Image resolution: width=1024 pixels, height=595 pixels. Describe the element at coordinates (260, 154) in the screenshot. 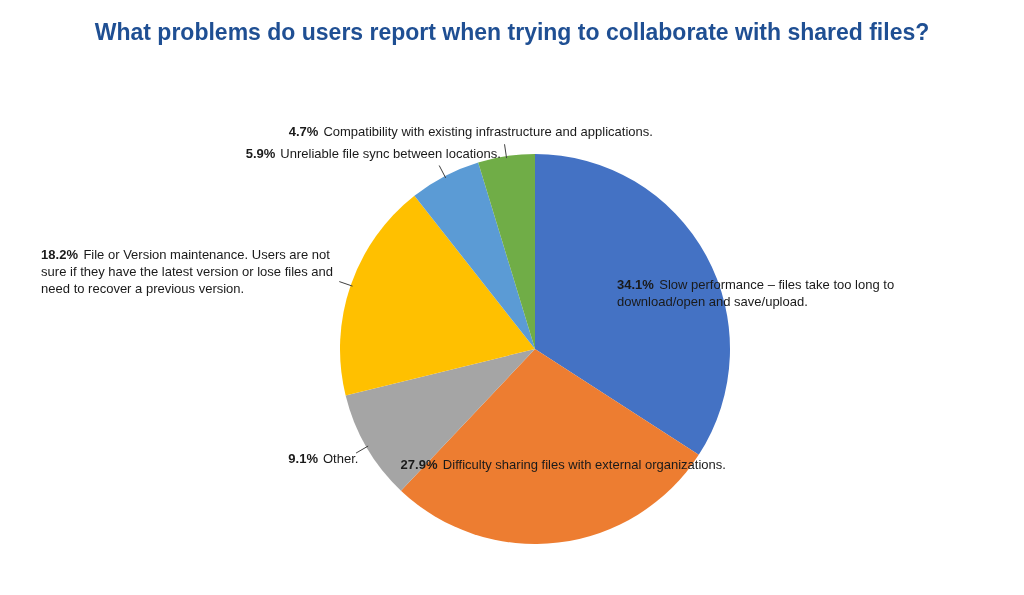

I see `data-label: 5.9%` at that location.